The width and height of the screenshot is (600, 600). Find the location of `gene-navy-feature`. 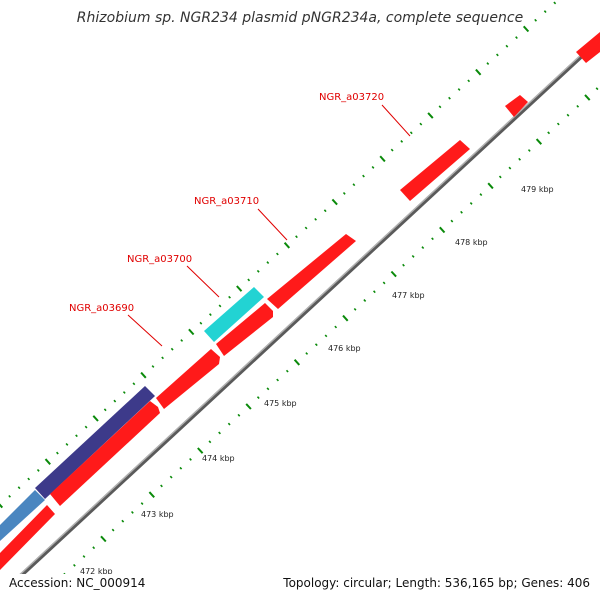

gene-navy-feature is located at coordinates (95, 442).